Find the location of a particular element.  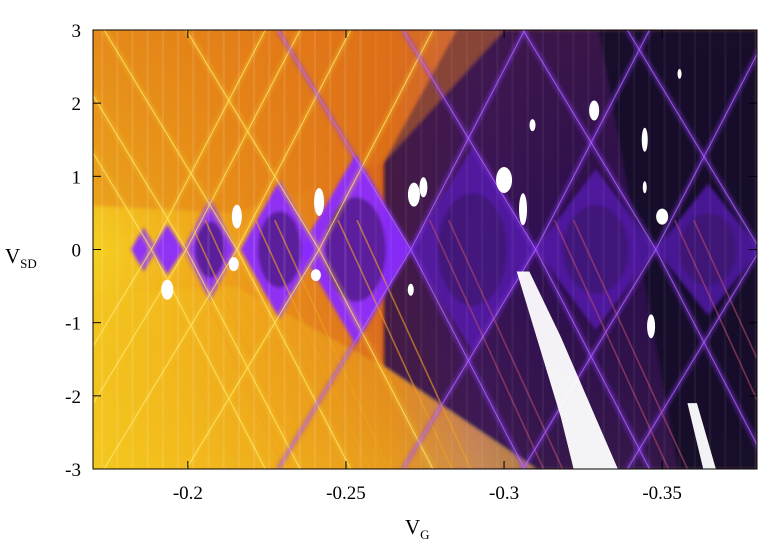

y-tick-label: 0 is located at coordinates (77, 251).